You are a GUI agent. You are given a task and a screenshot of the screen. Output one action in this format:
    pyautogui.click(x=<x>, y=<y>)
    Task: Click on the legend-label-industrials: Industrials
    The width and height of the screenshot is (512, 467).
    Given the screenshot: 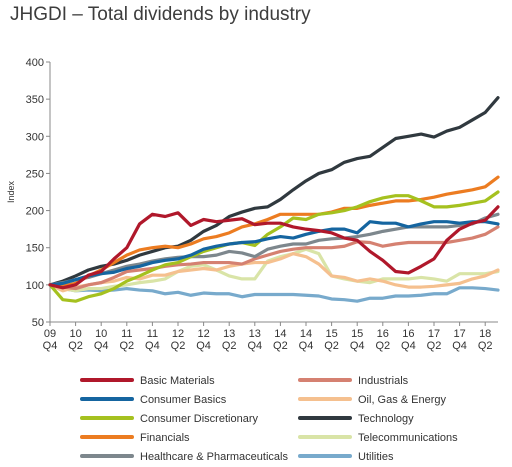 What is the action you would take?
    pyautogui.click(x=383, y=381)
    